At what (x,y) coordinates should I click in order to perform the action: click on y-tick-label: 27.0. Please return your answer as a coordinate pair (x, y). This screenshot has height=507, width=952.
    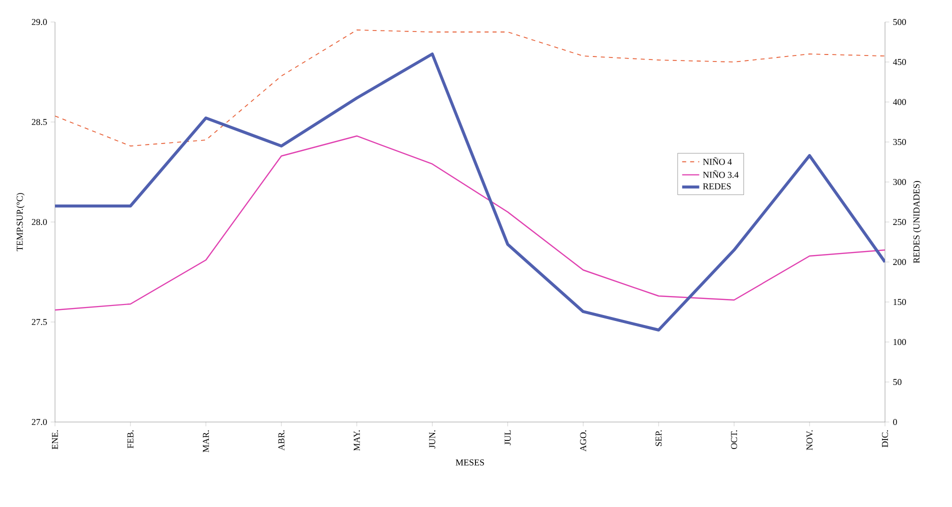
    Looking at the image, I should click on (39, 422).